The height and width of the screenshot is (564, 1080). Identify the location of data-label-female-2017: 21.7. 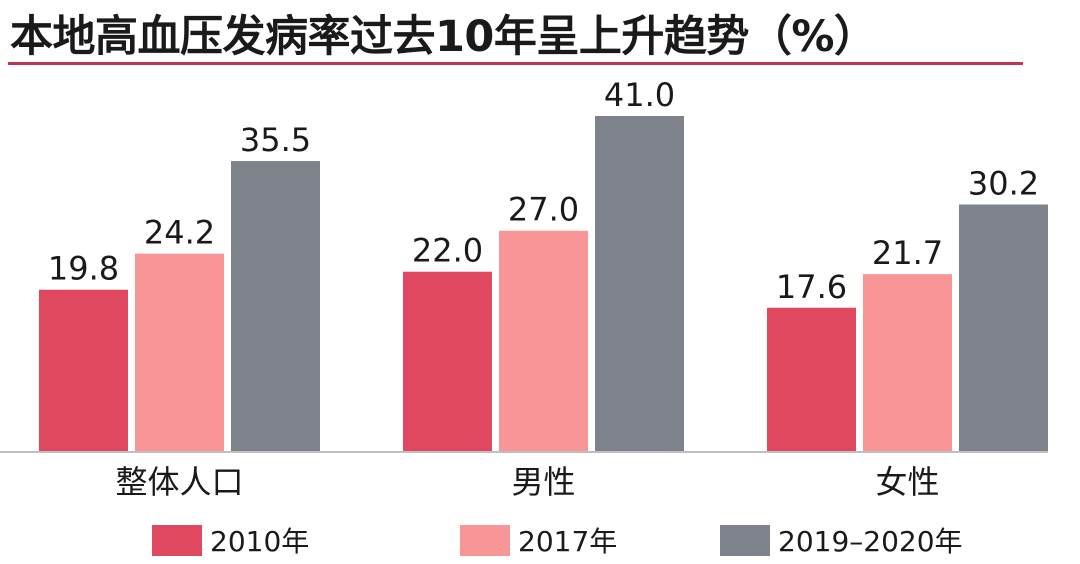
(907, 253).